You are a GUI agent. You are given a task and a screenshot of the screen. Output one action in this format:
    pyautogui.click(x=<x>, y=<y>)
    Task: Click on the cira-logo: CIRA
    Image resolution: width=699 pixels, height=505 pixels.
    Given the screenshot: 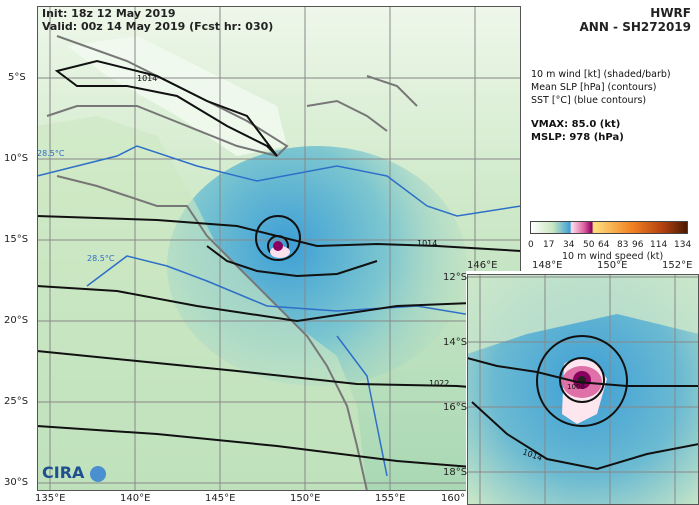 What is the action you would take?
    pyautogui.click(x=74, y=472)
    